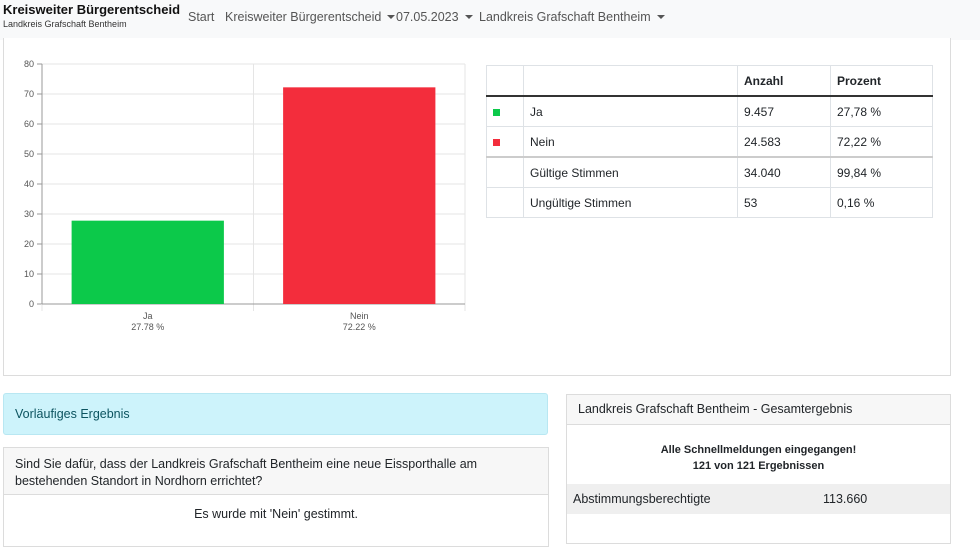 This screenshot has height=547, width=980. What do you see at coordinates (630, 172) in the screenshot?
I see `row-label: Gültige Stimmen` at bounding box center [630, 172].